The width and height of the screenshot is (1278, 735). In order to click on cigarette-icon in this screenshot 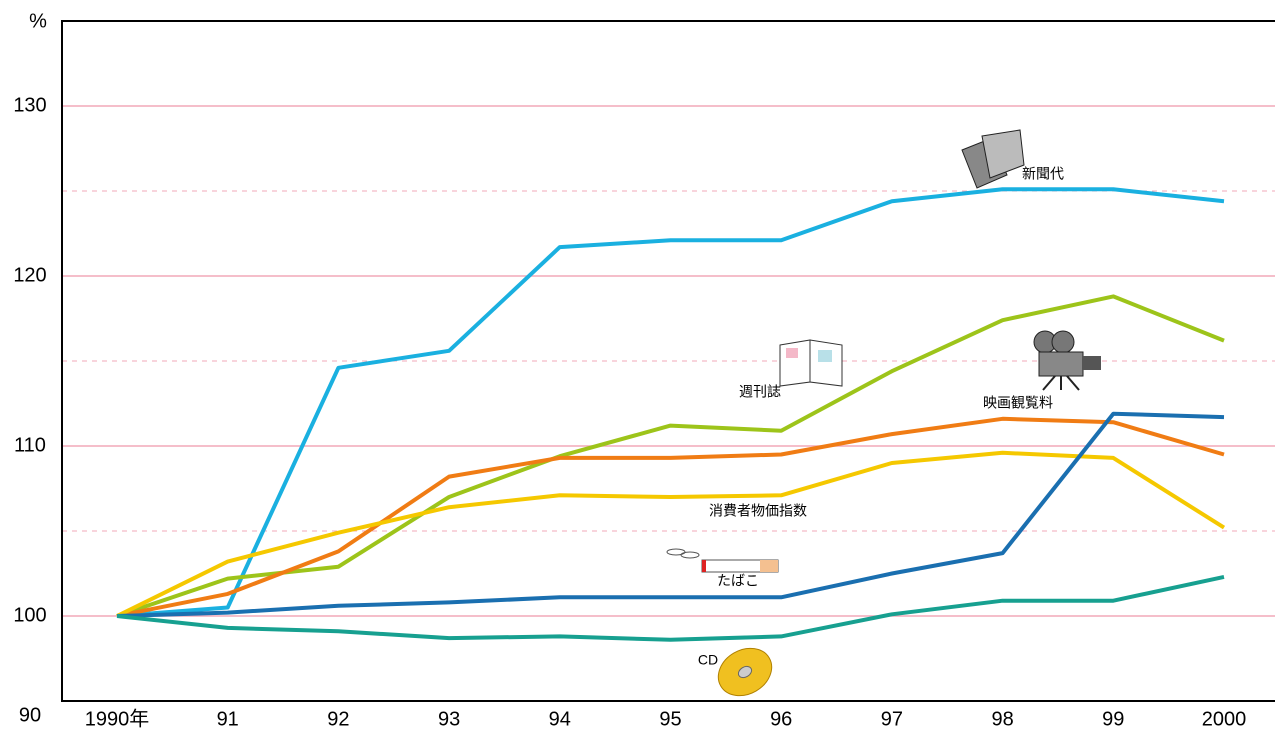, I will do `click(722, 560)`.